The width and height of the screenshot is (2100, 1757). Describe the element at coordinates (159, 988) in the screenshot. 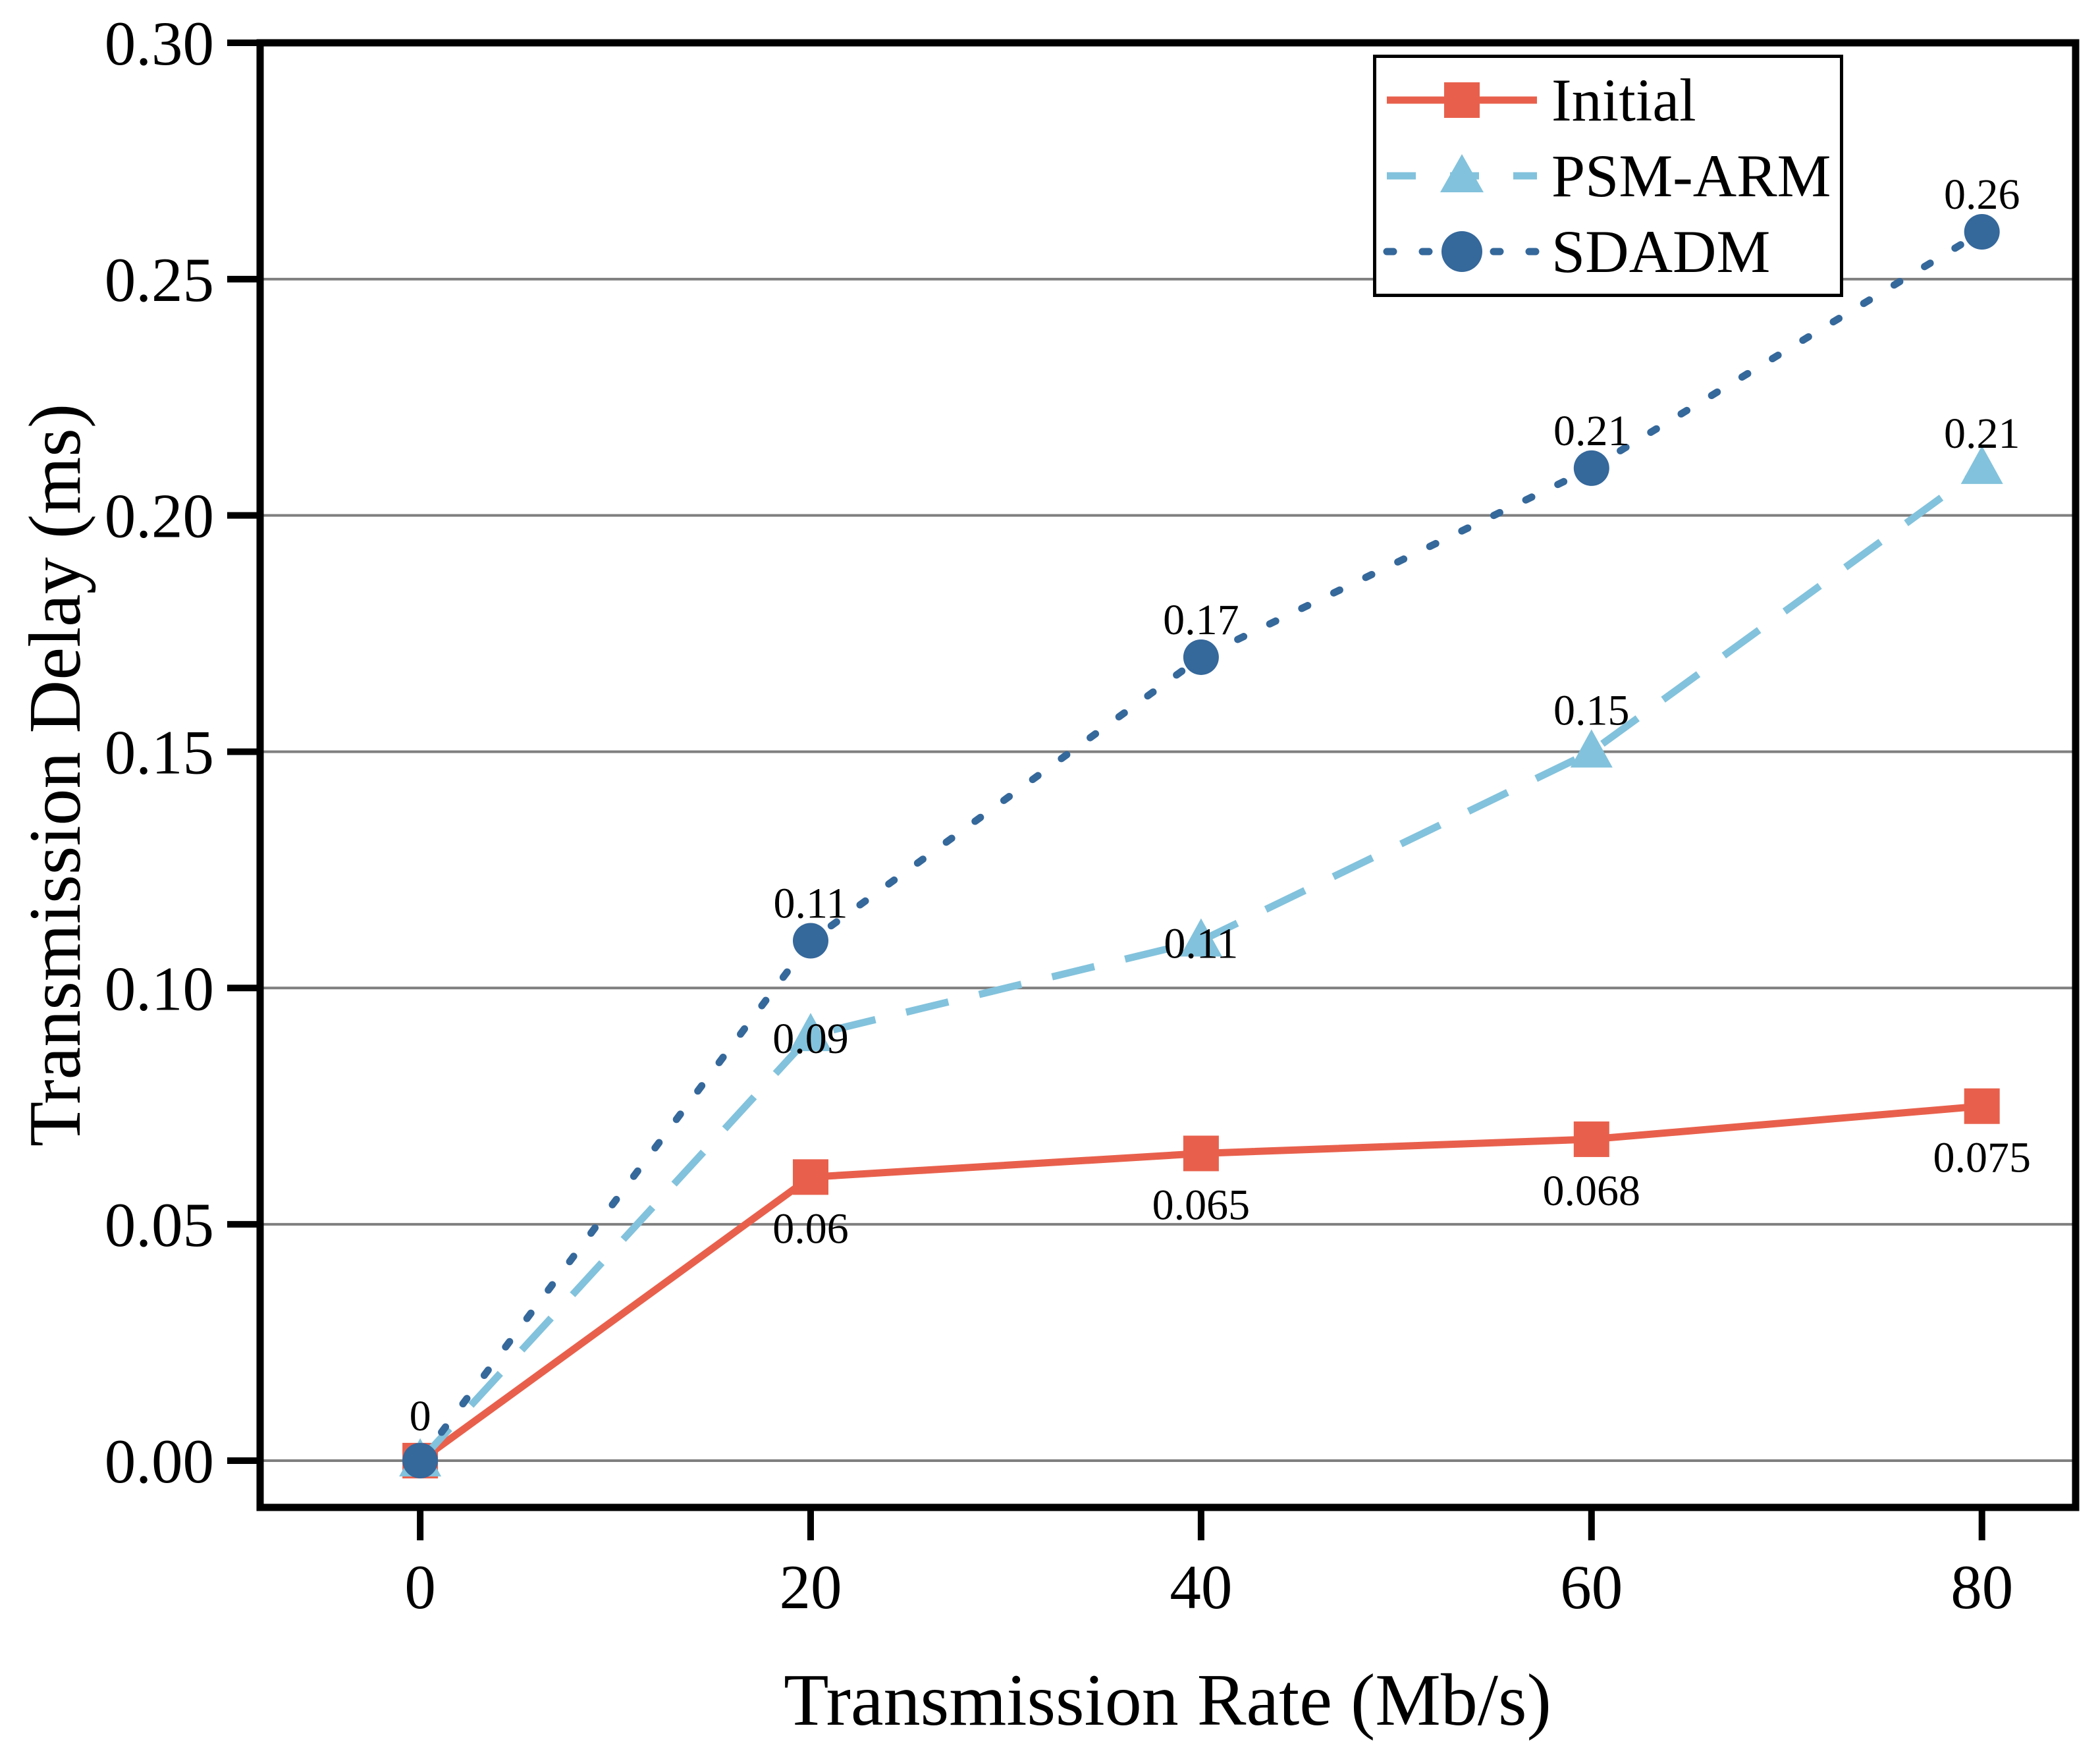

I see `svg-text: 0.10` at that location.